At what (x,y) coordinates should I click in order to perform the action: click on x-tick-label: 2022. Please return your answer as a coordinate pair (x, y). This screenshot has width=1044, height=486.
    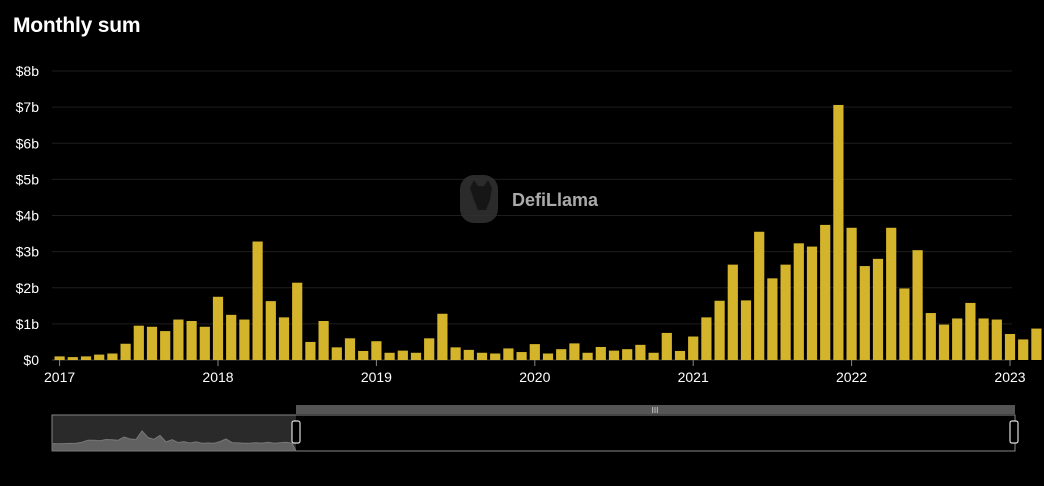
    Looking at the image, I should click on (851, 377).